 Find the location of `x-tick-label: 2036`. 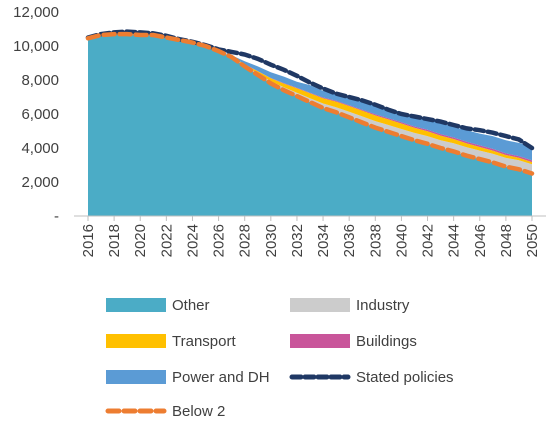

x-tick-label: 2036 is located at coordinates (349, 240).